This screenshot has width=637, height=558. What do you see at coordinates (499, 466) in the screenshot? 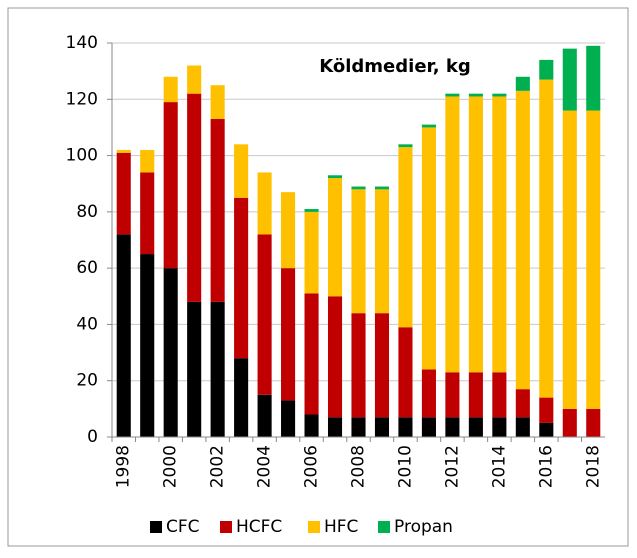
I see `x-tick-label: 2014` at bounding box center [499, 466].